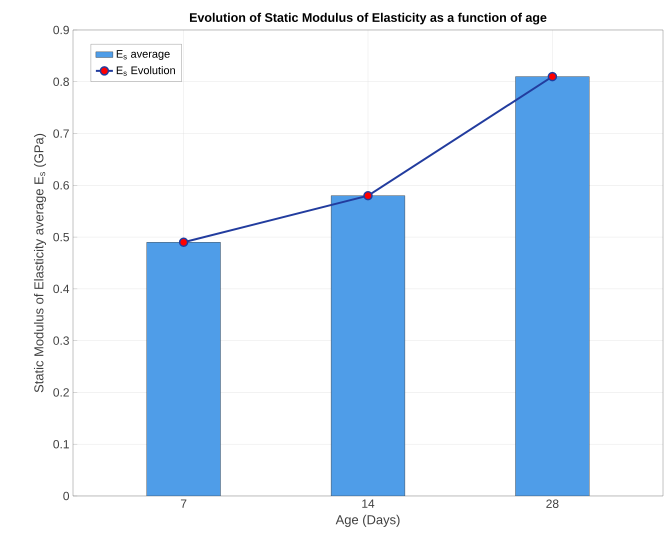 This screenshot has height=558, width=666. I want to click on x-tick-label: 28, so click(552, 504).